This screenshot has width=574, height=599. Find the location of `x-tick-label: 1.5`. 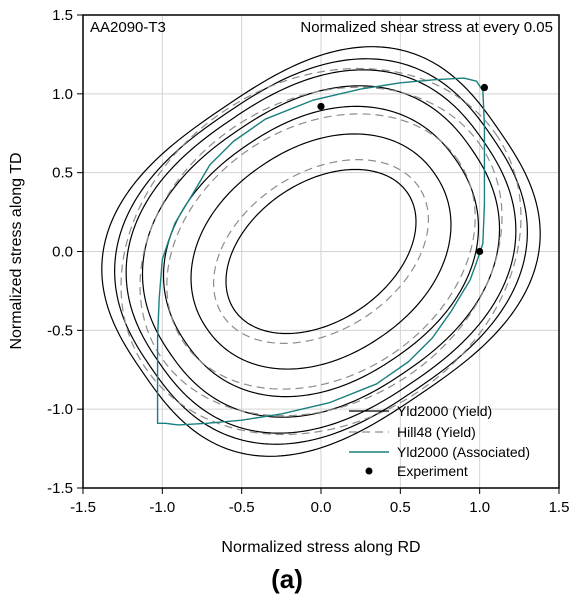

x-tick-label: 1.5 is located at coordinates (559, 507).